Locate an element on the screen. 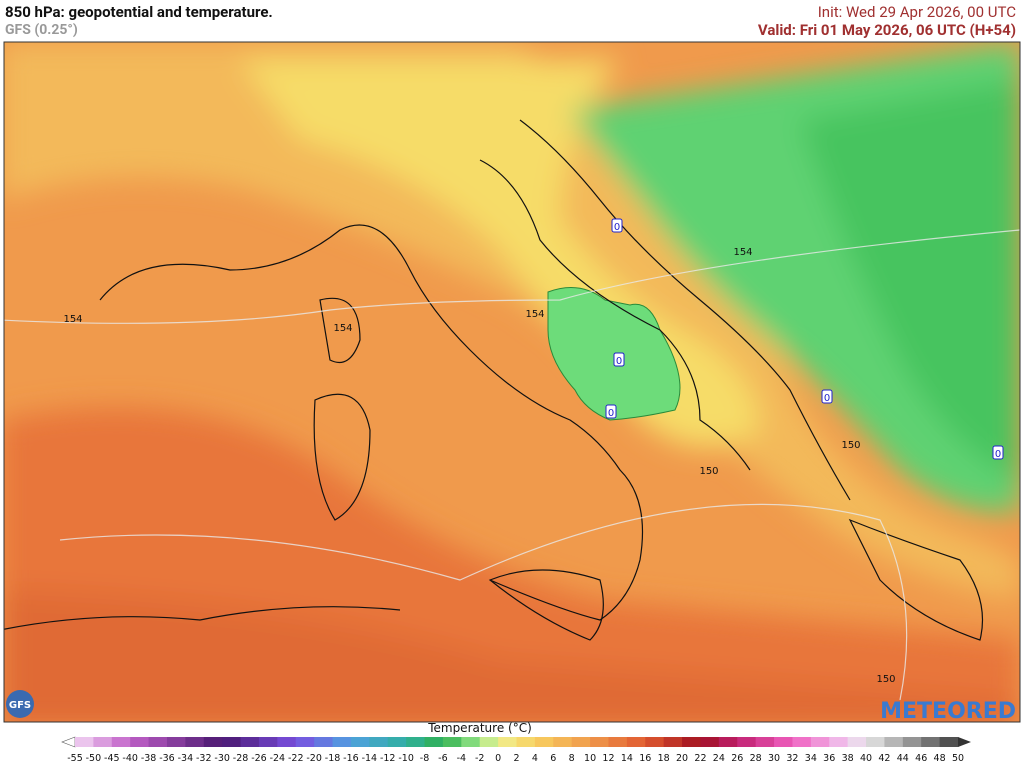  legend-tick-label: -16 is located at coordinates (351, 758).